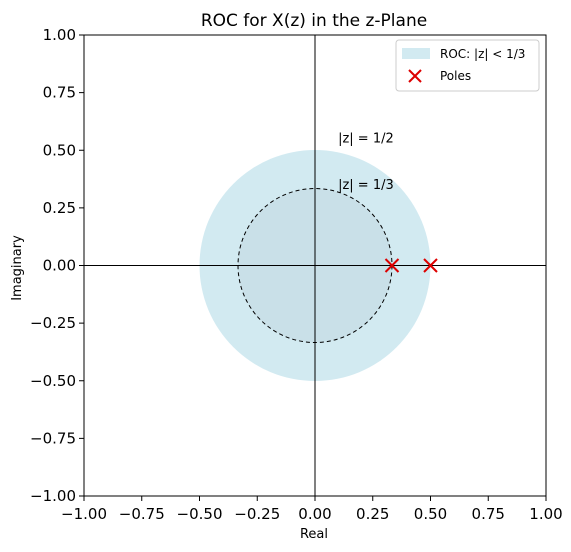 This screenshot has height=552, width=571. Describe the element at coordinates (142, 514) in the screenshot. I see `x-tick-label: −0.75` at that location.